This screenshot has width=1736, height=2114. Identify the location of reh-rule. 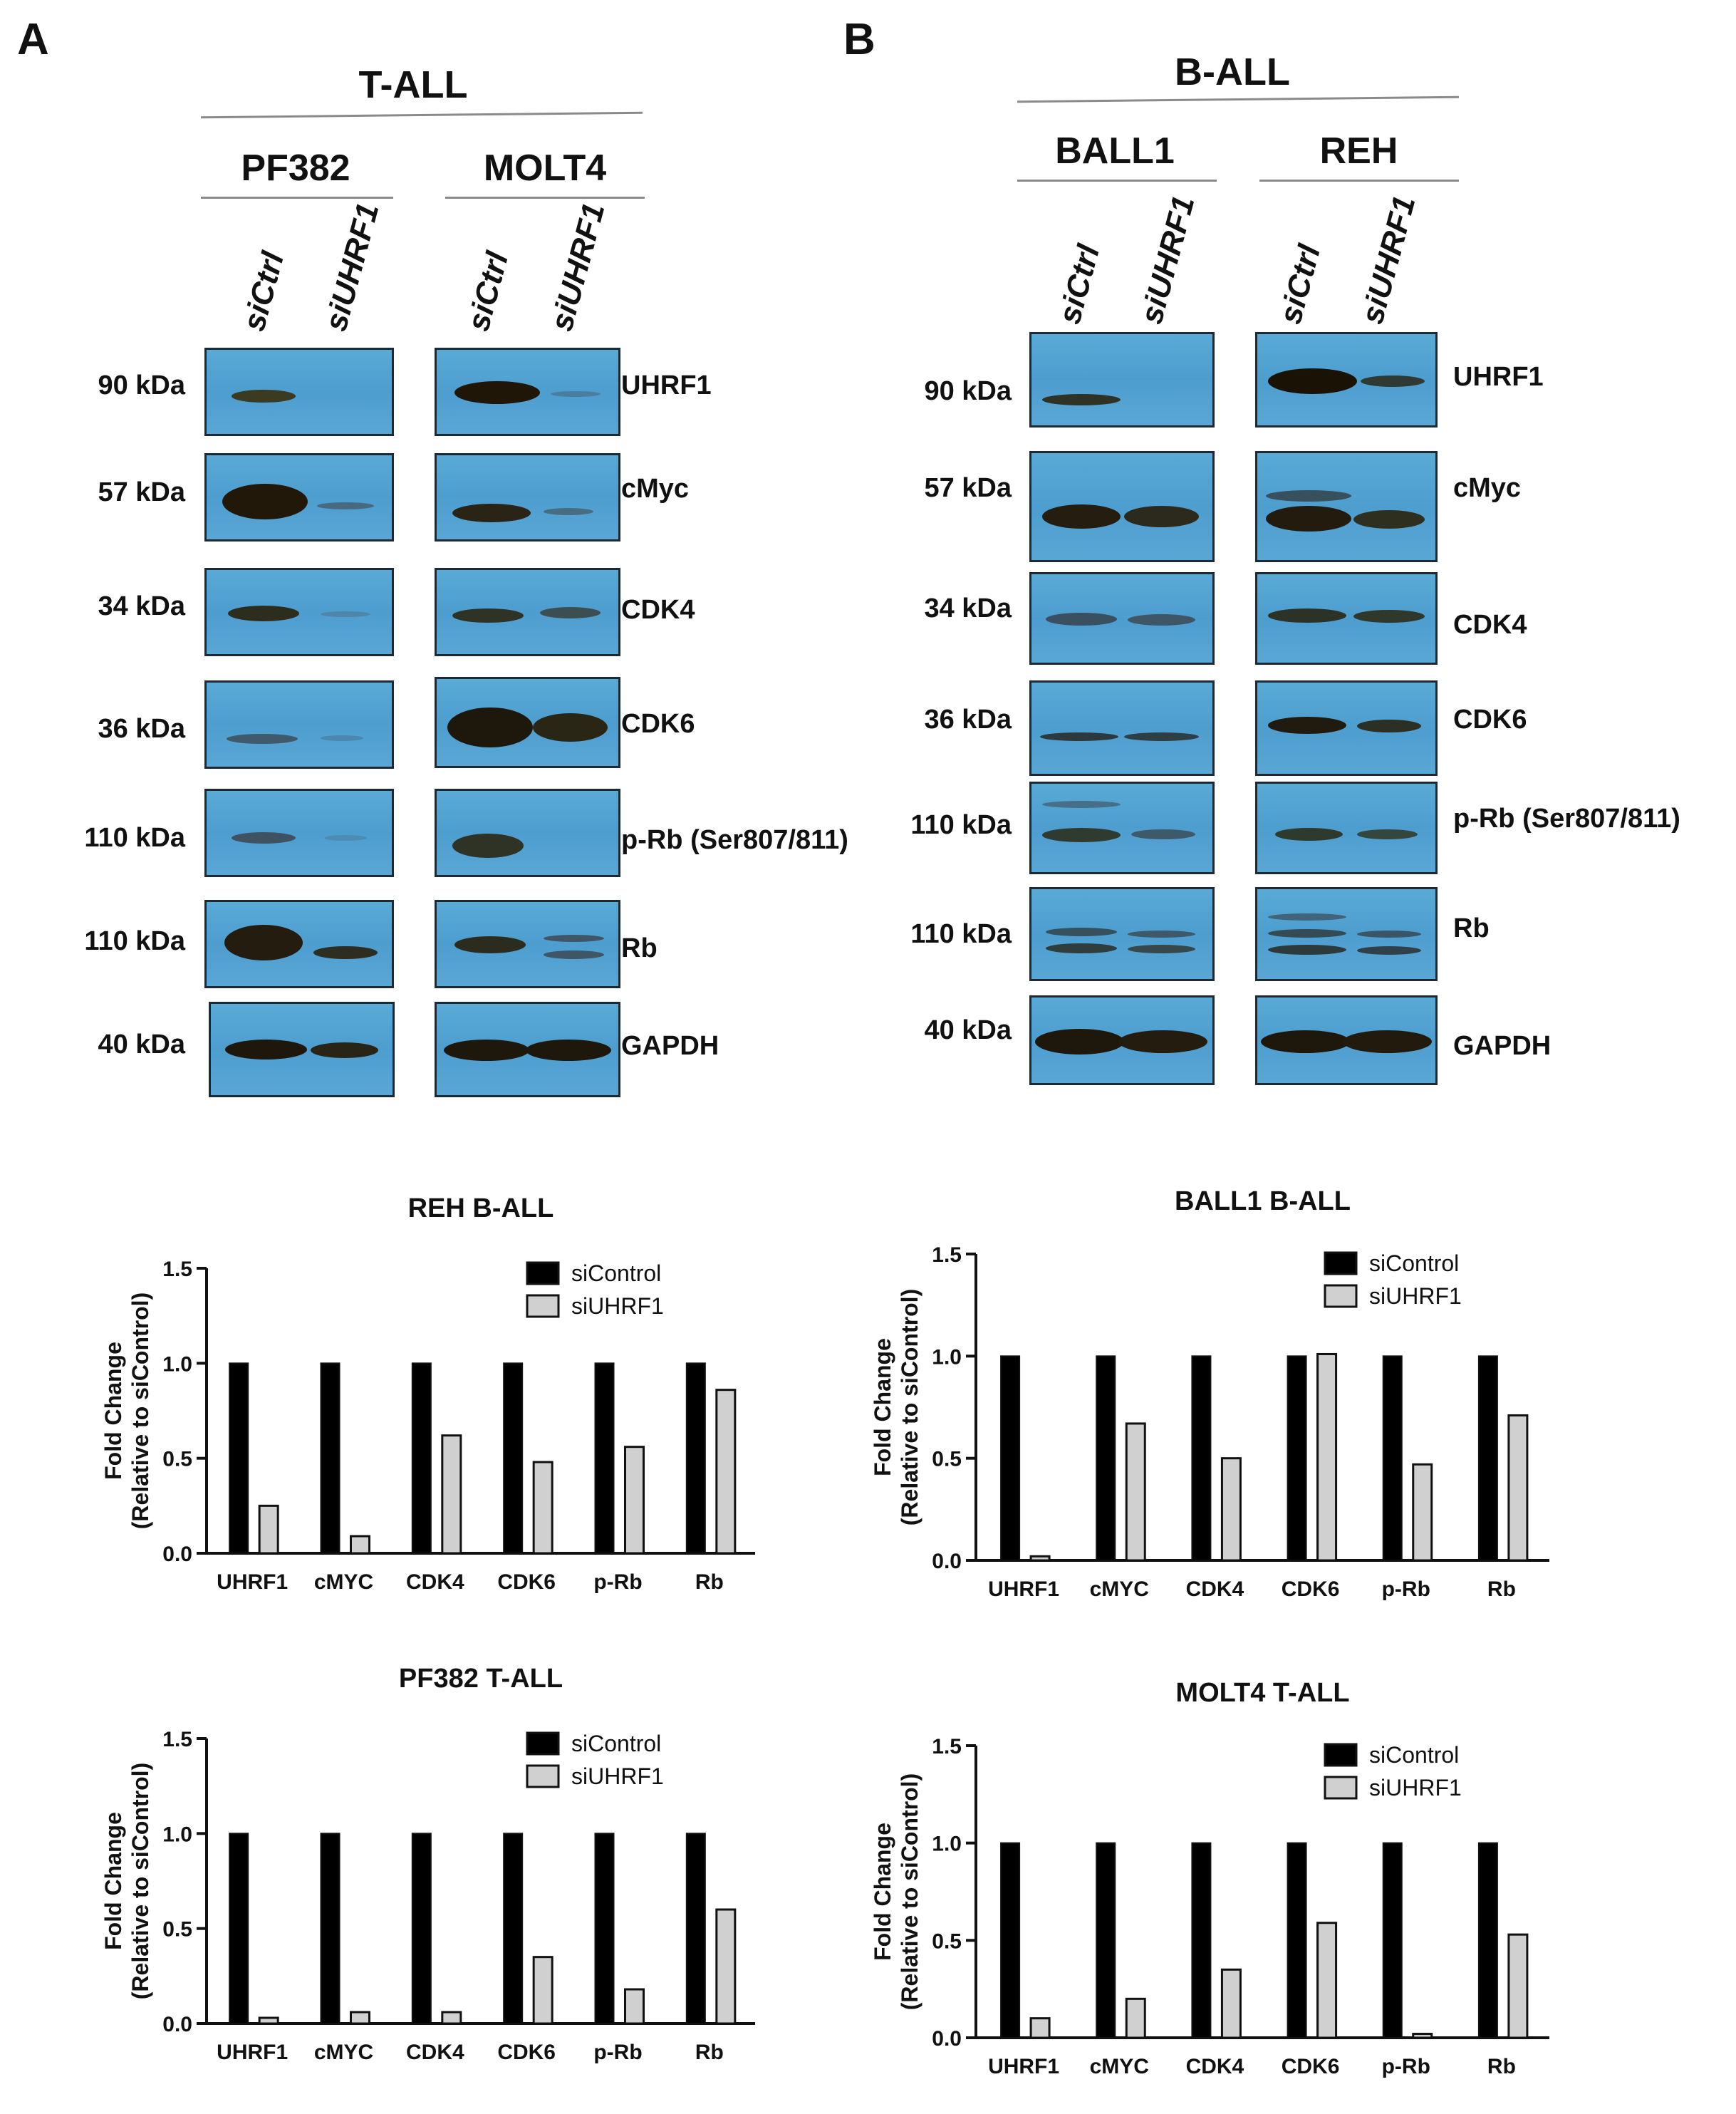
(1359, 181).